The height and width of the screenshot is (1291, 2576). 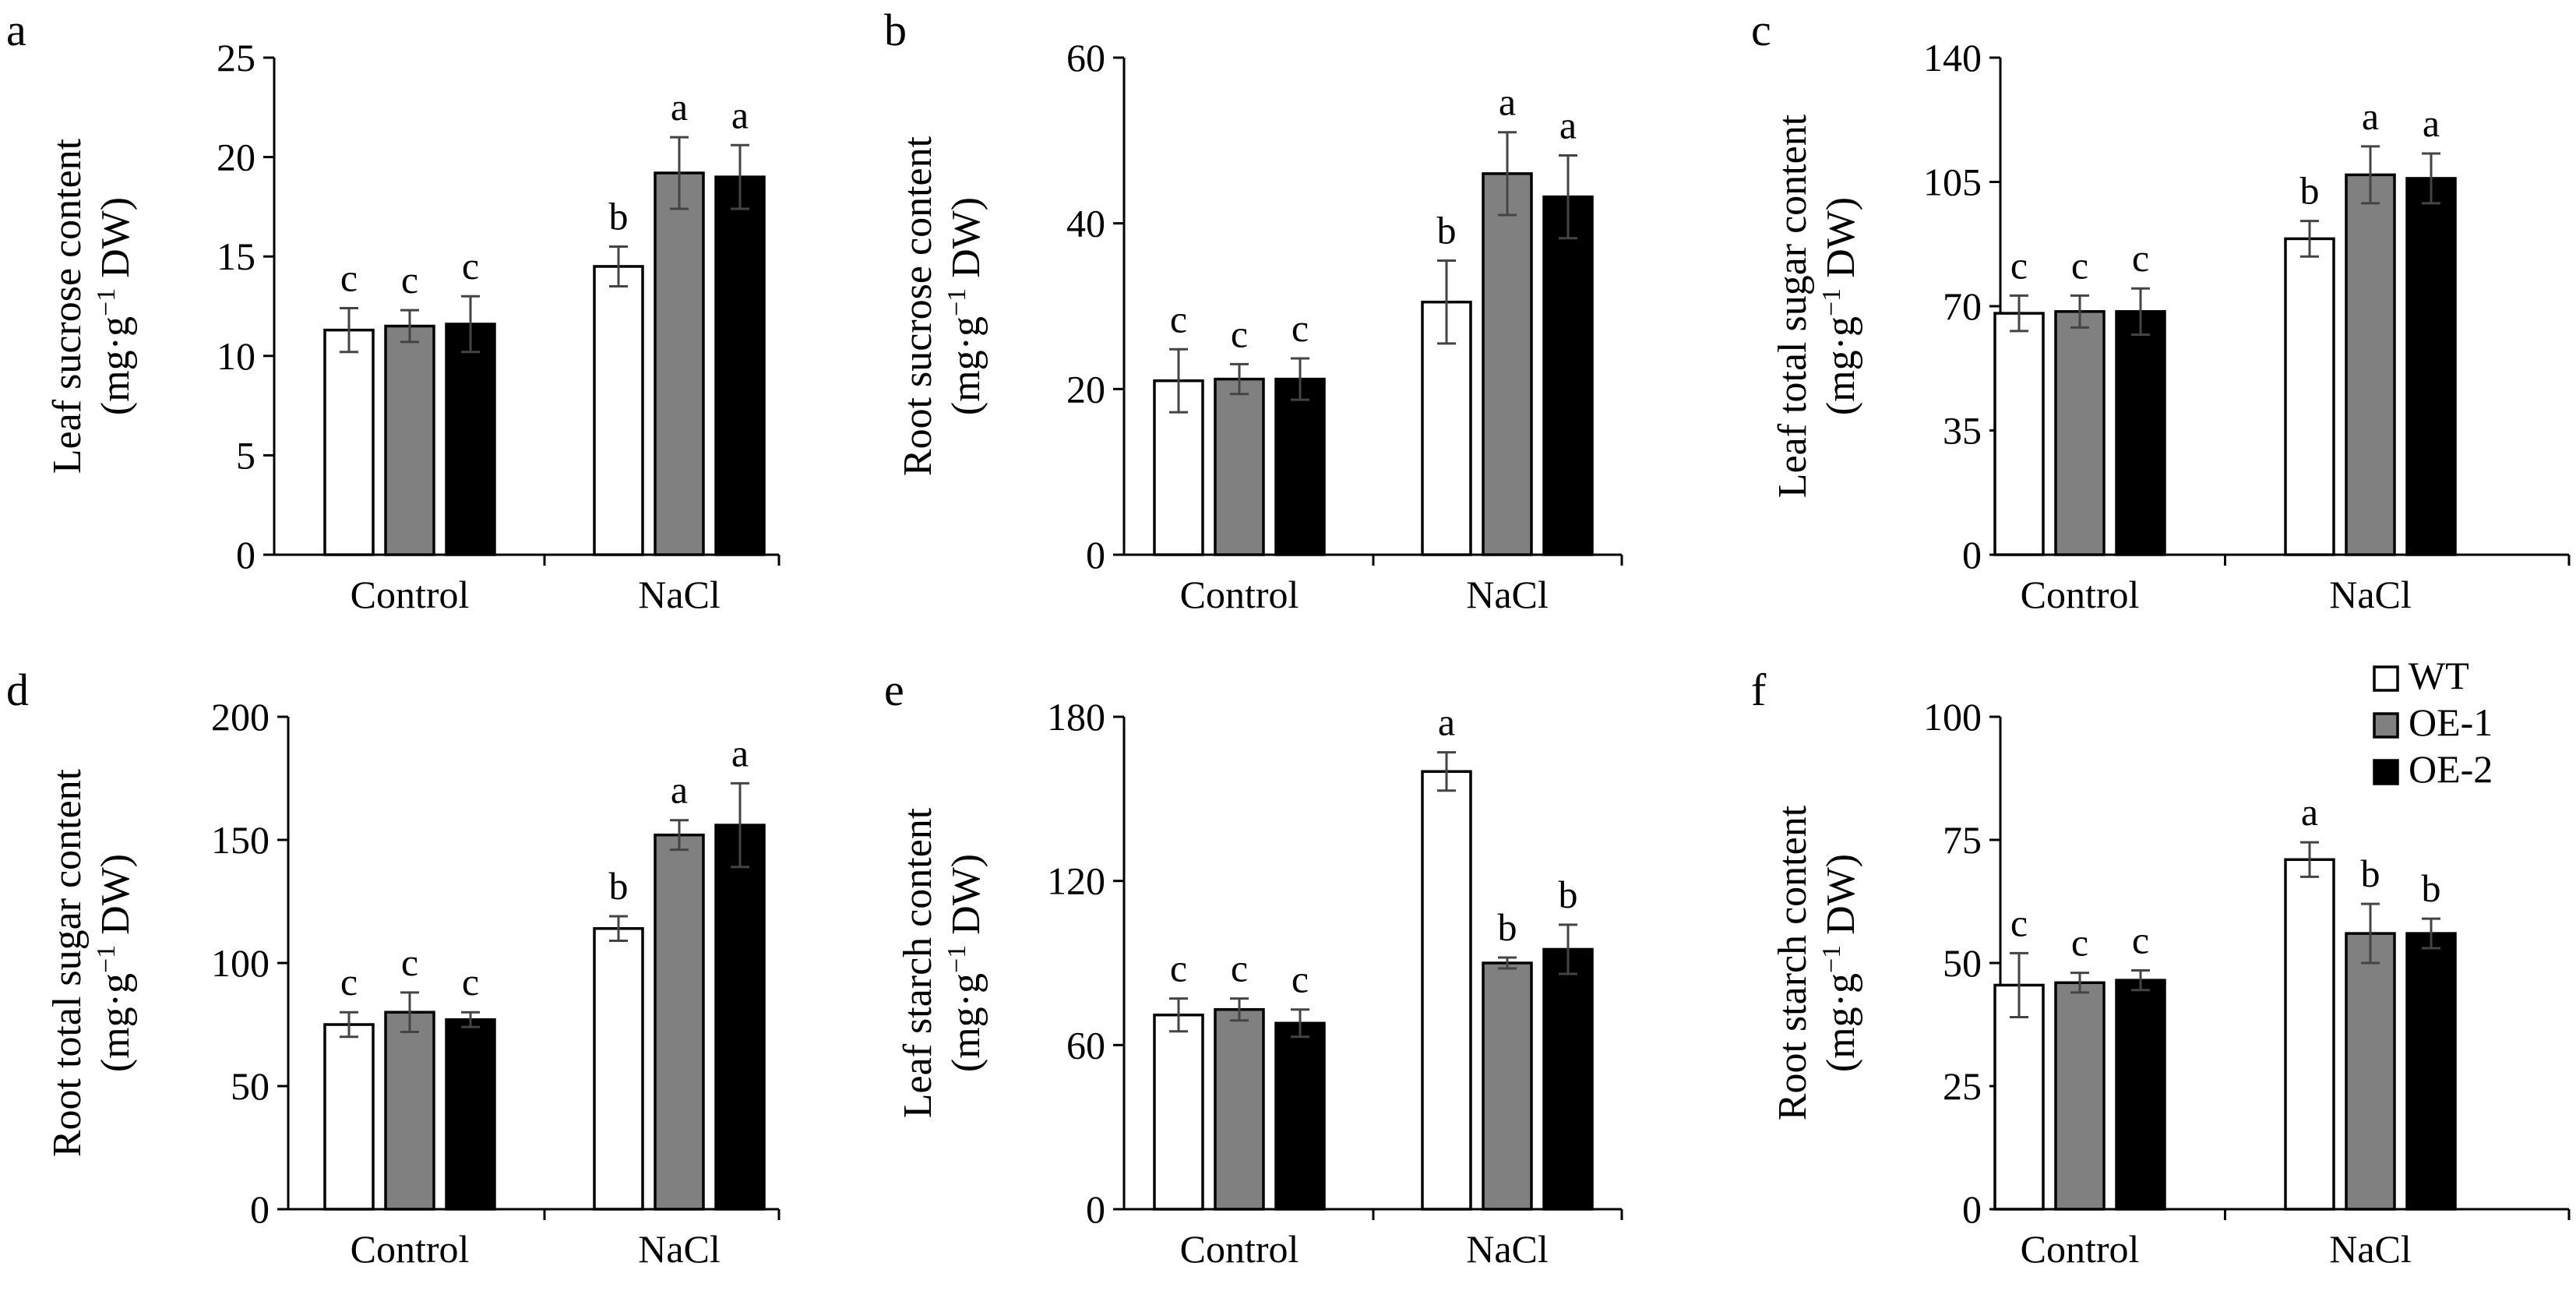 I want to click on y-axis-title: Leaf starch content, so click(x=918, y=963).